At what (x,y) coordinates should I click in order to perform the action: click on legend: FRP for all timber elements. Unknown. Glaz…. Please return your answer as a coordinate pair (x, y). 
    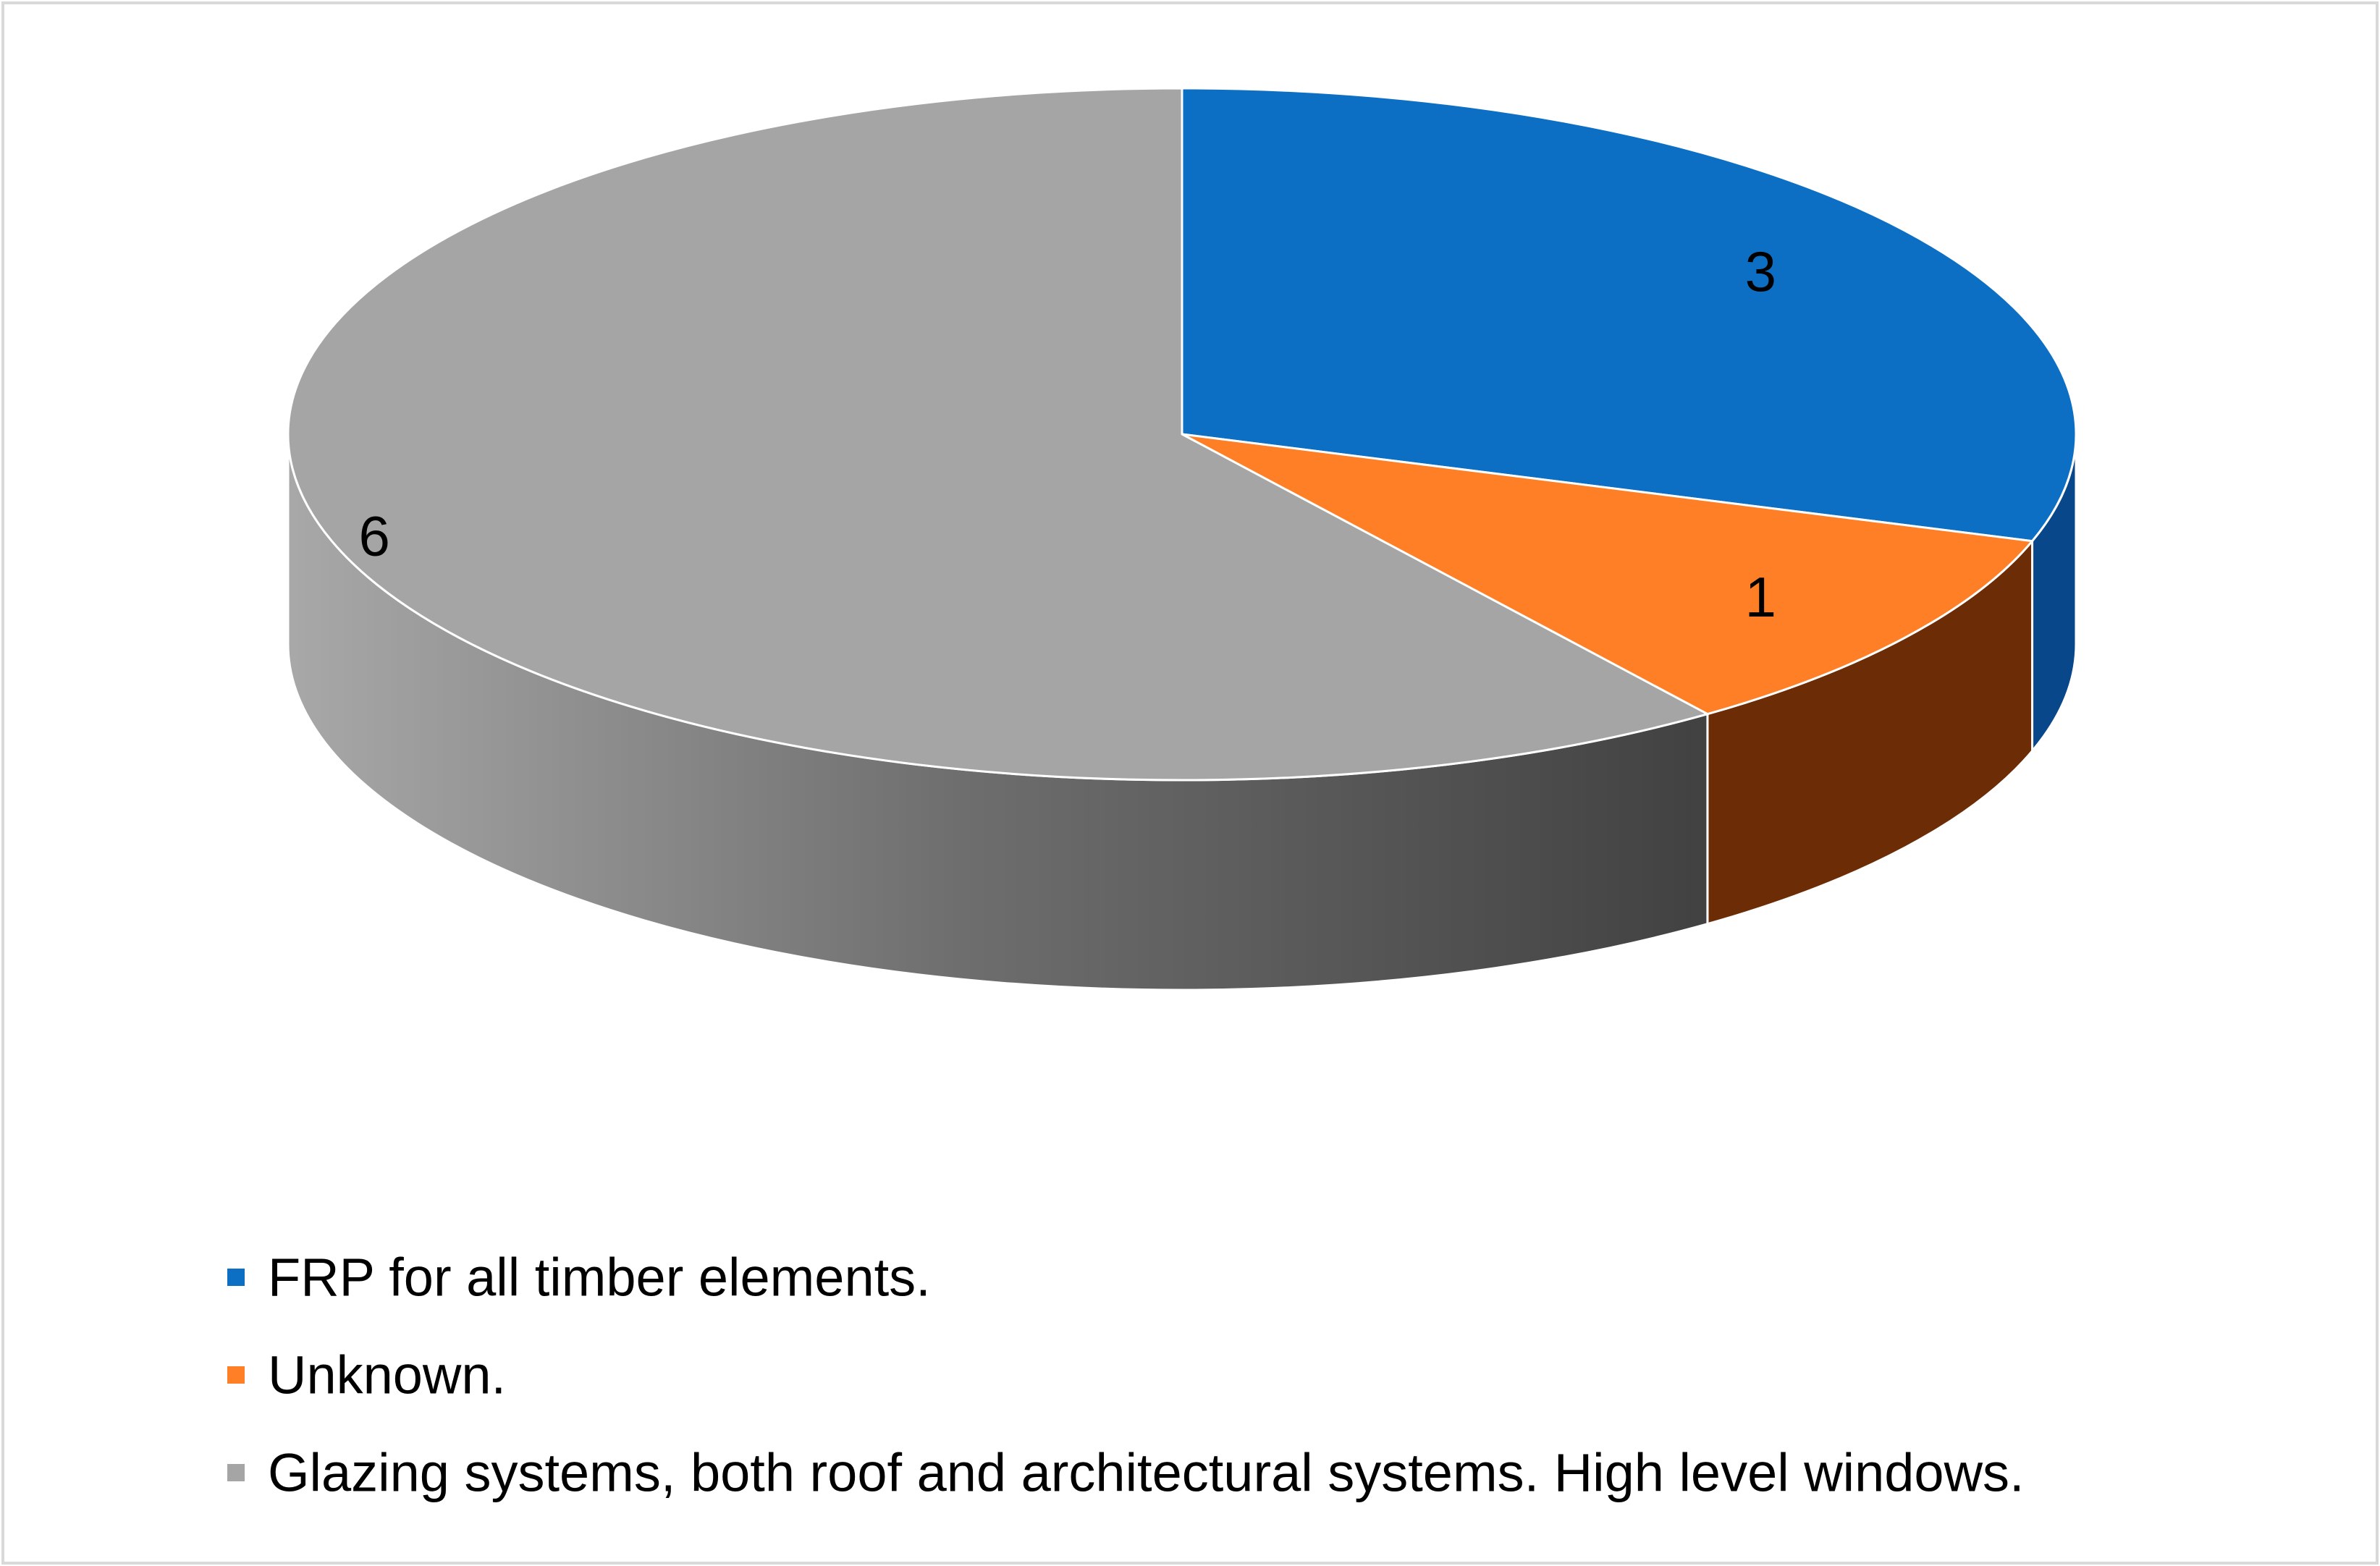
    Looking at the image, I should click on (1126, 1375).